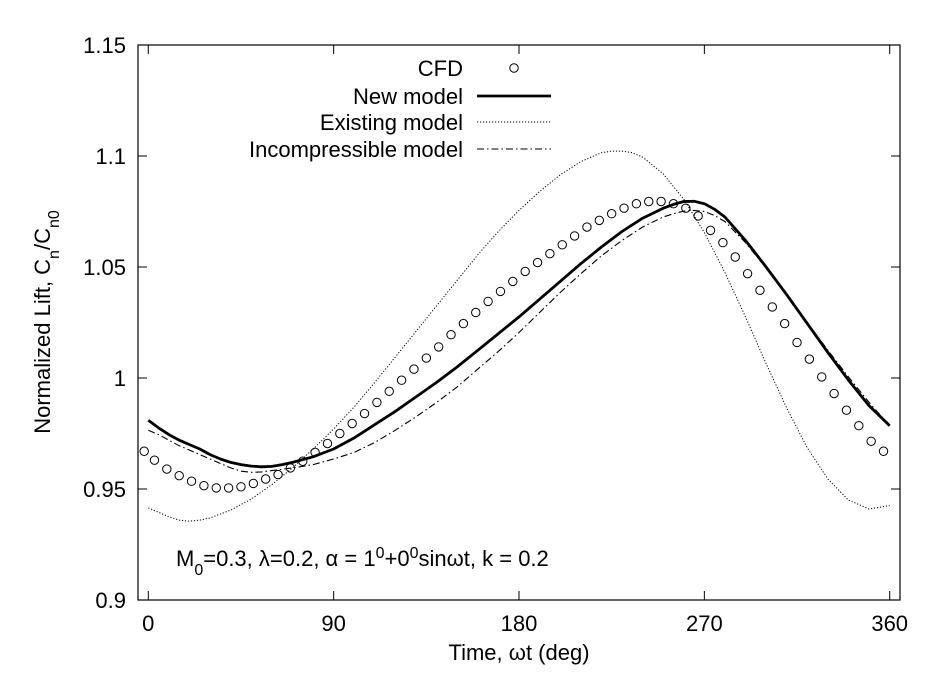  What do you see at coordinates (704, 623) in the screenshot?
I see `x-tick-label: 270` at bounding box center [704, 623].